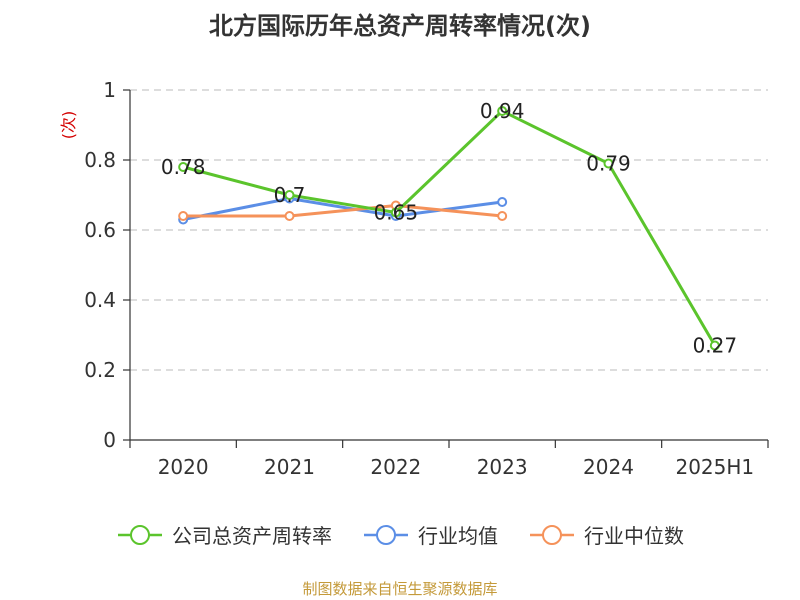 Image resolution: width=800 pixels, height=600 pixels. I want to click on y-axis-unit-label: (次), so click(68, 125).